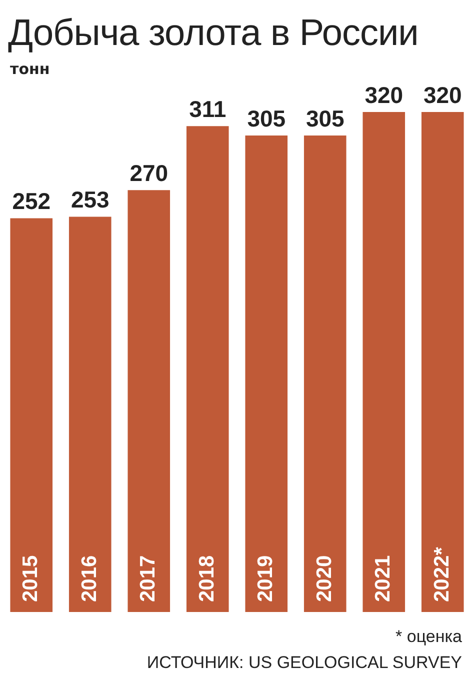  Describe the element at coordinates (206, 578) in the screenshot. I see `x-tick-label: 2018` at that location.